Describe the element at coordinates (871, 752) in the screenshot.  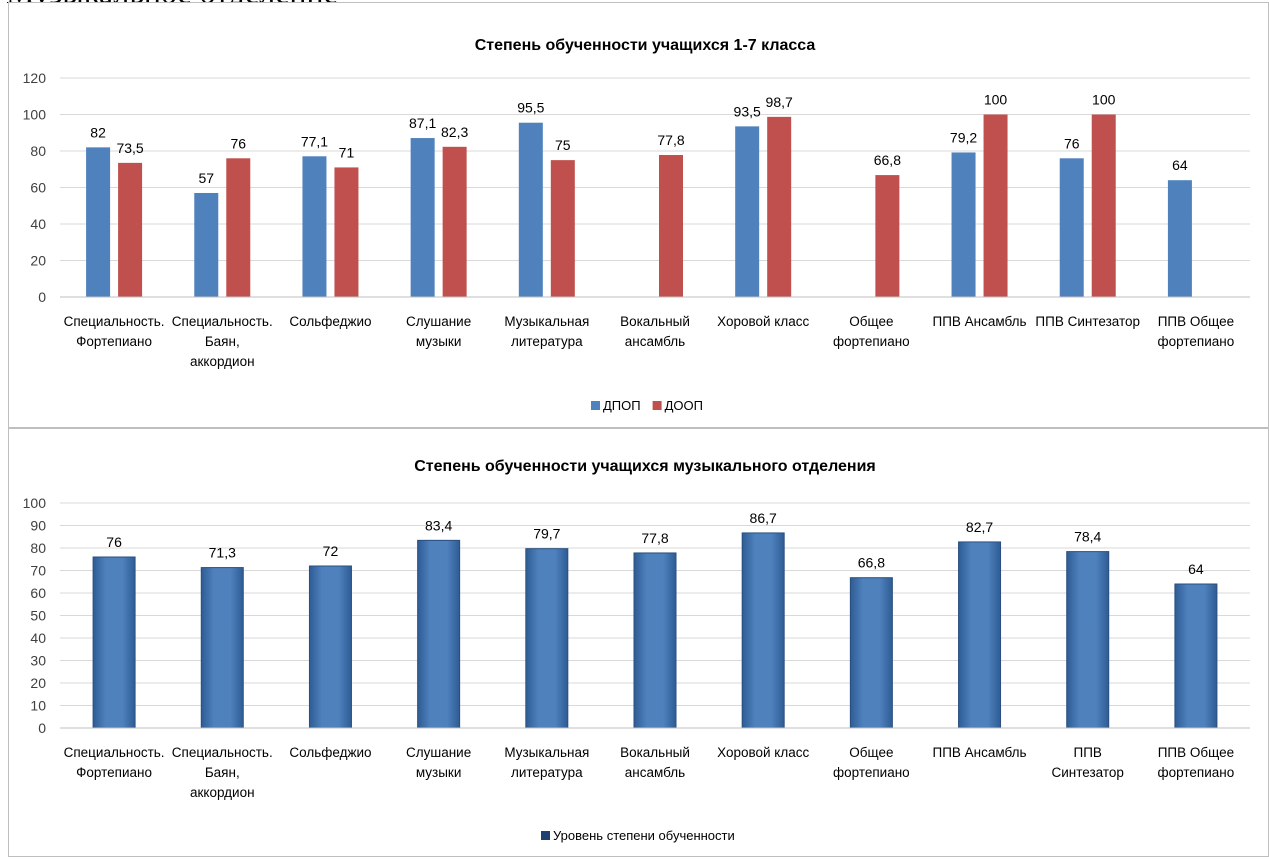
I see `x-tick-label: Общее` at that location.